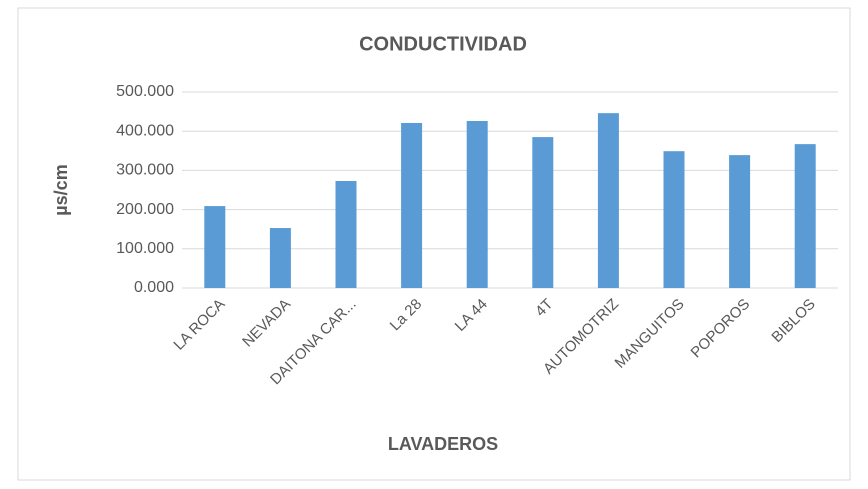  What do you see at coordinates (154, 287) in the screenshot?
I see `y-tick-label: 0.000` at bounding box center [154, 287].